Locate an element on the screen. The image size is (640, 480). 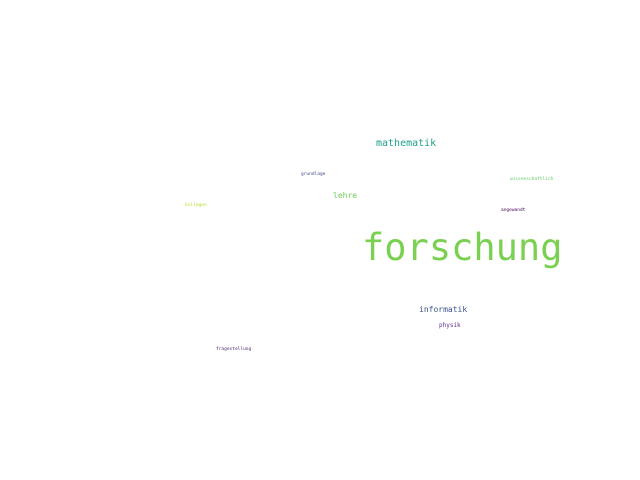
word-kollegen: kollegen is located at coordinates (196, 205).